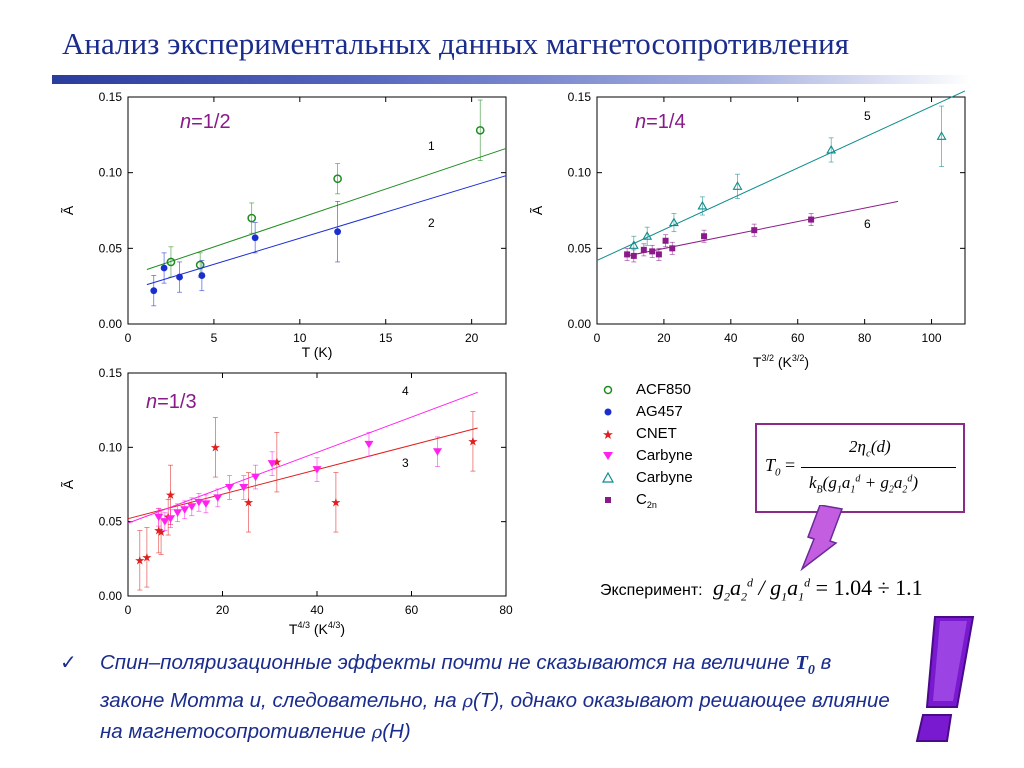 The width and height of the screenshot is (1024, 768). What do you see at coordinates (386, 338) in the screenshot?
I see `x-tick-label: 15` at bounding box center [386, 338].